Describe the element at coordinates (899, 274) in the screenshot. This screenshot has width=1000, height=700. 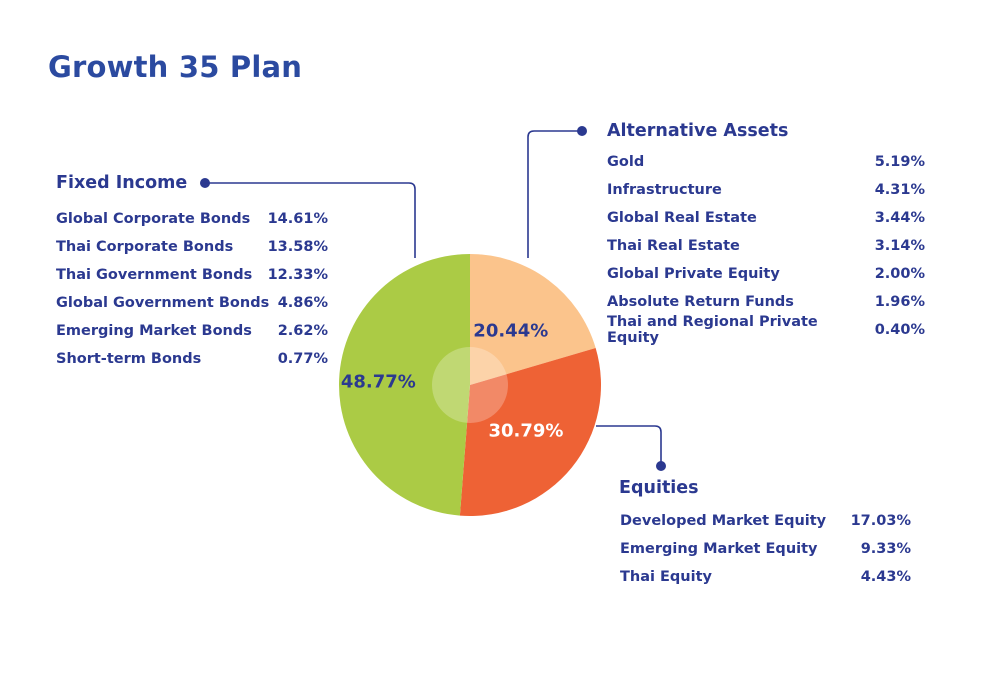
I see `item-value: 2.00%` at that location.